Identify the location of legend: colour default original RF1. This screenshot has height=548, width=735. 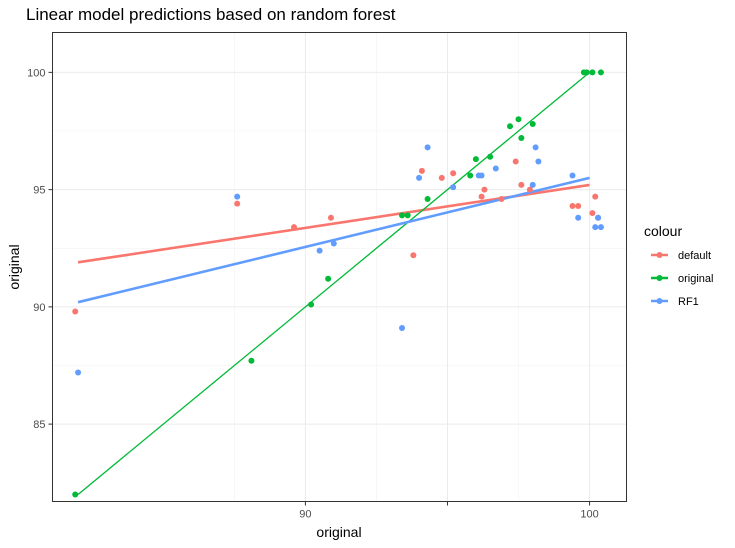
(678, 265).